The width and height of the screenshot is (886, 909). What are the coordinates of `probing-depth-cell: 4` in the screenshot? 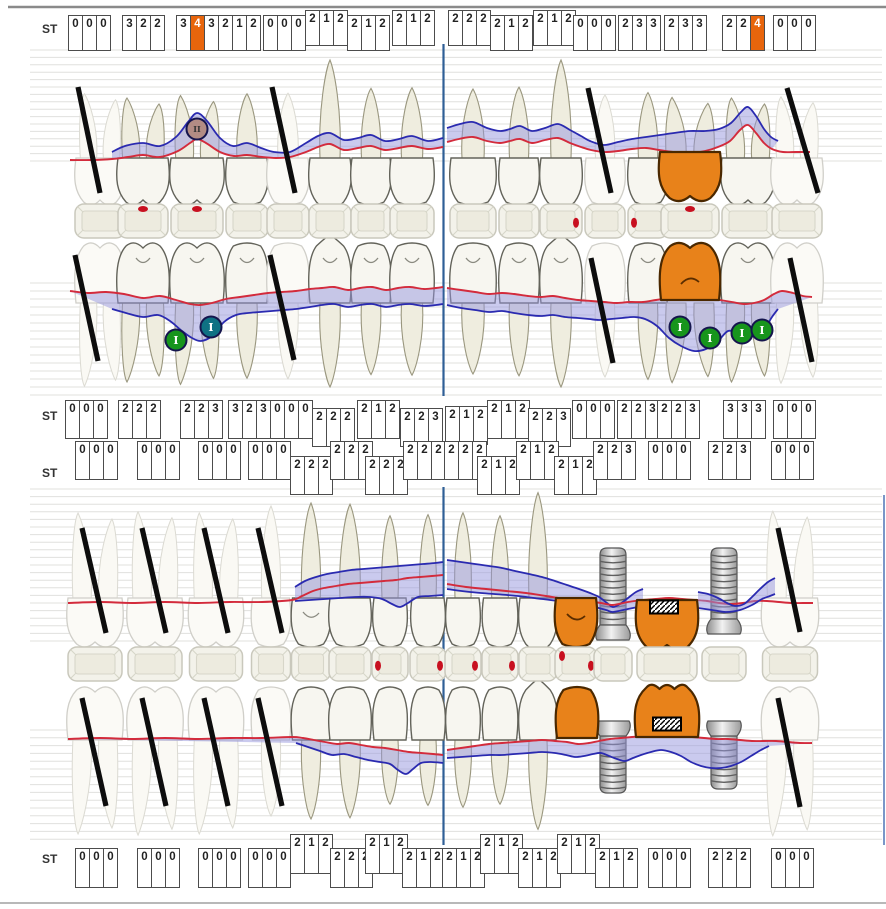 It's located at (197, 33).